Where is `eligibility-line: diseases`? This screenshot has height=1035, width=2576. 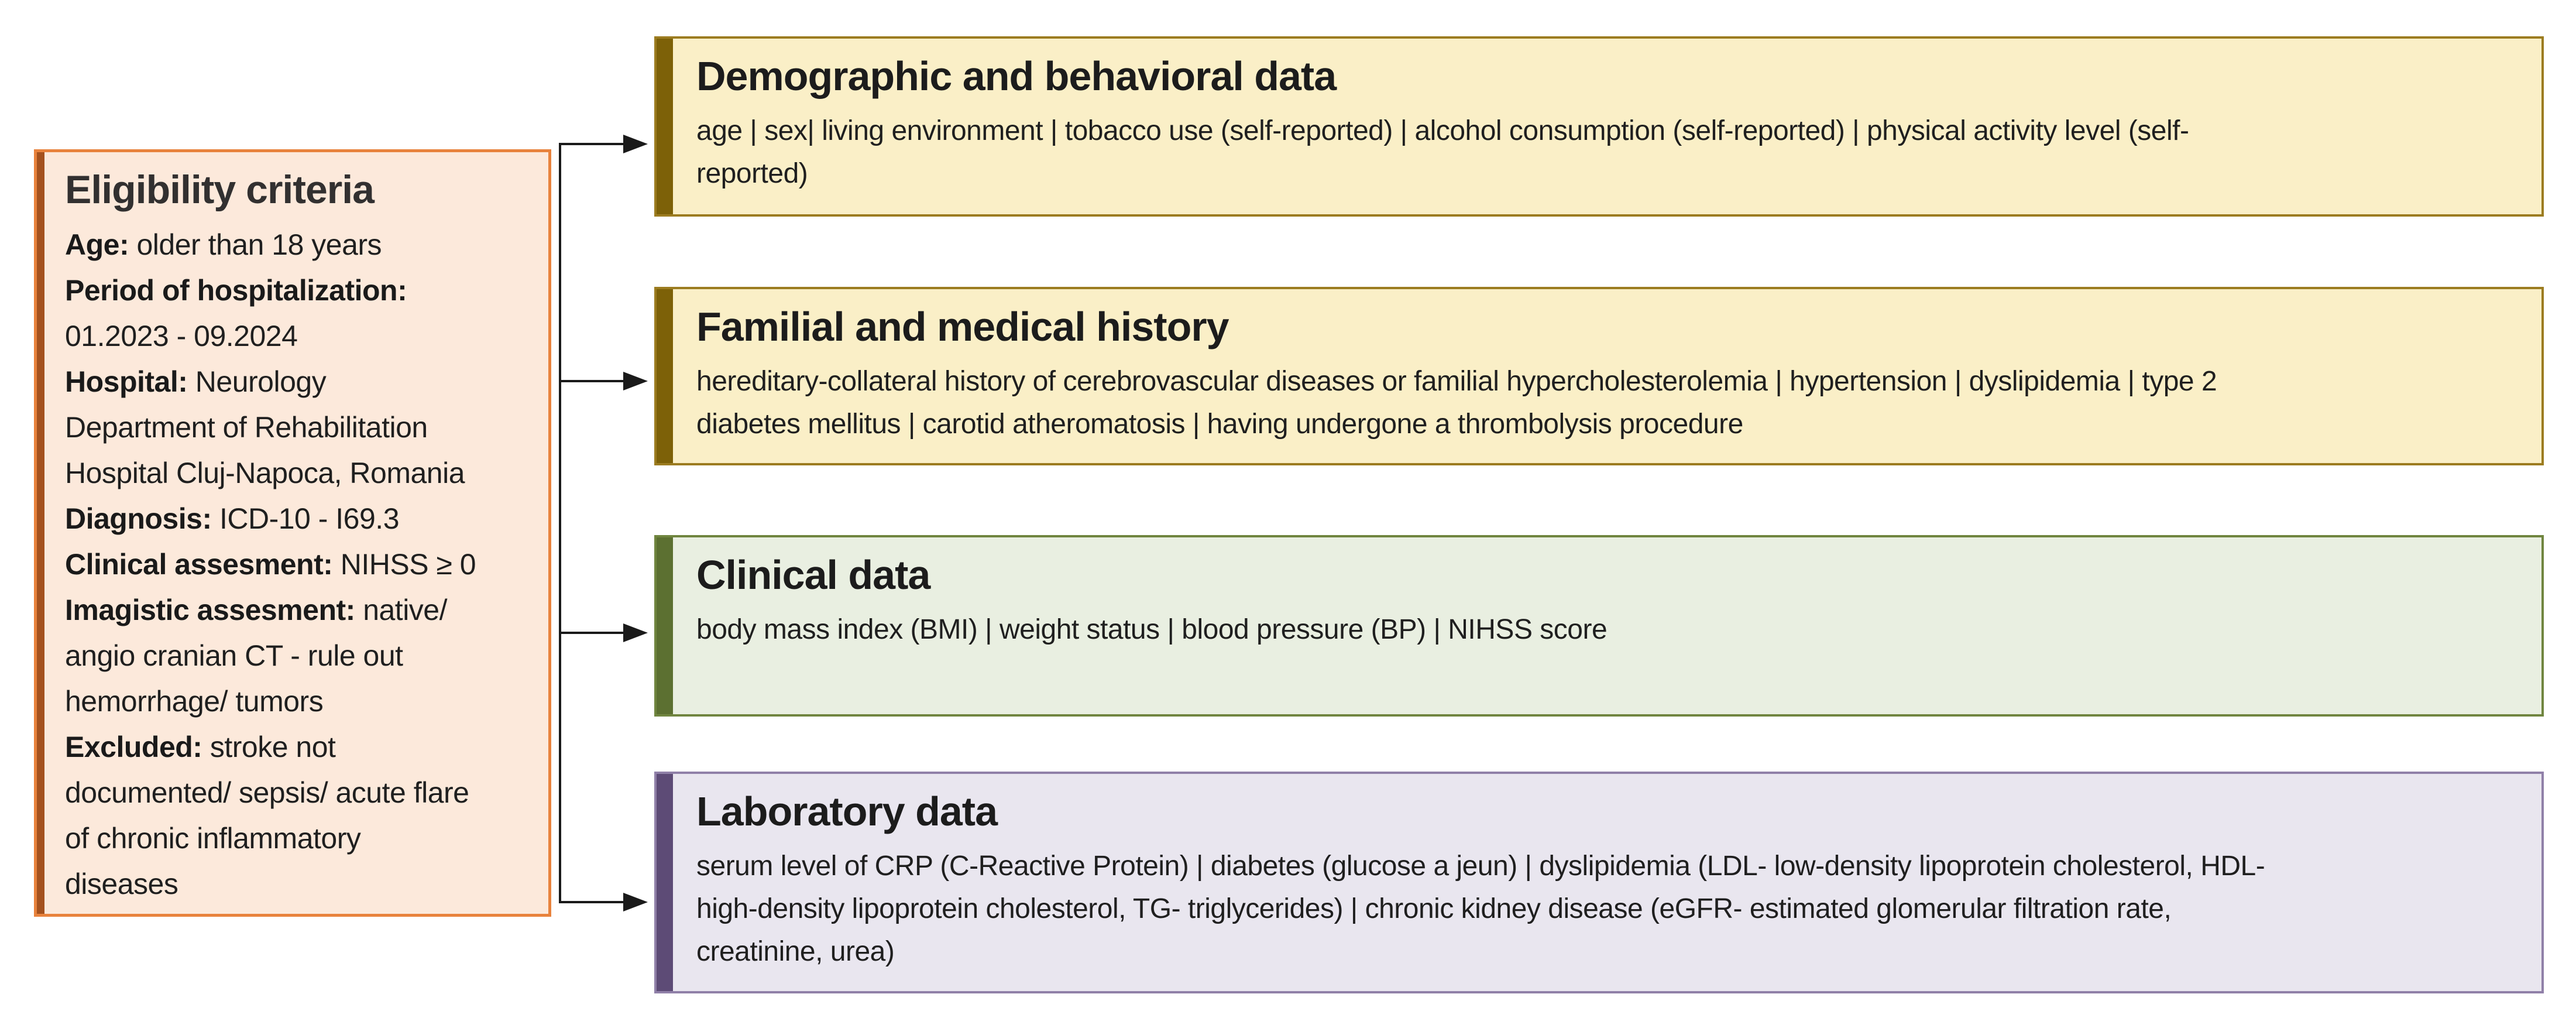 eligibility-line: diseases is located at coordinates (122, 884).